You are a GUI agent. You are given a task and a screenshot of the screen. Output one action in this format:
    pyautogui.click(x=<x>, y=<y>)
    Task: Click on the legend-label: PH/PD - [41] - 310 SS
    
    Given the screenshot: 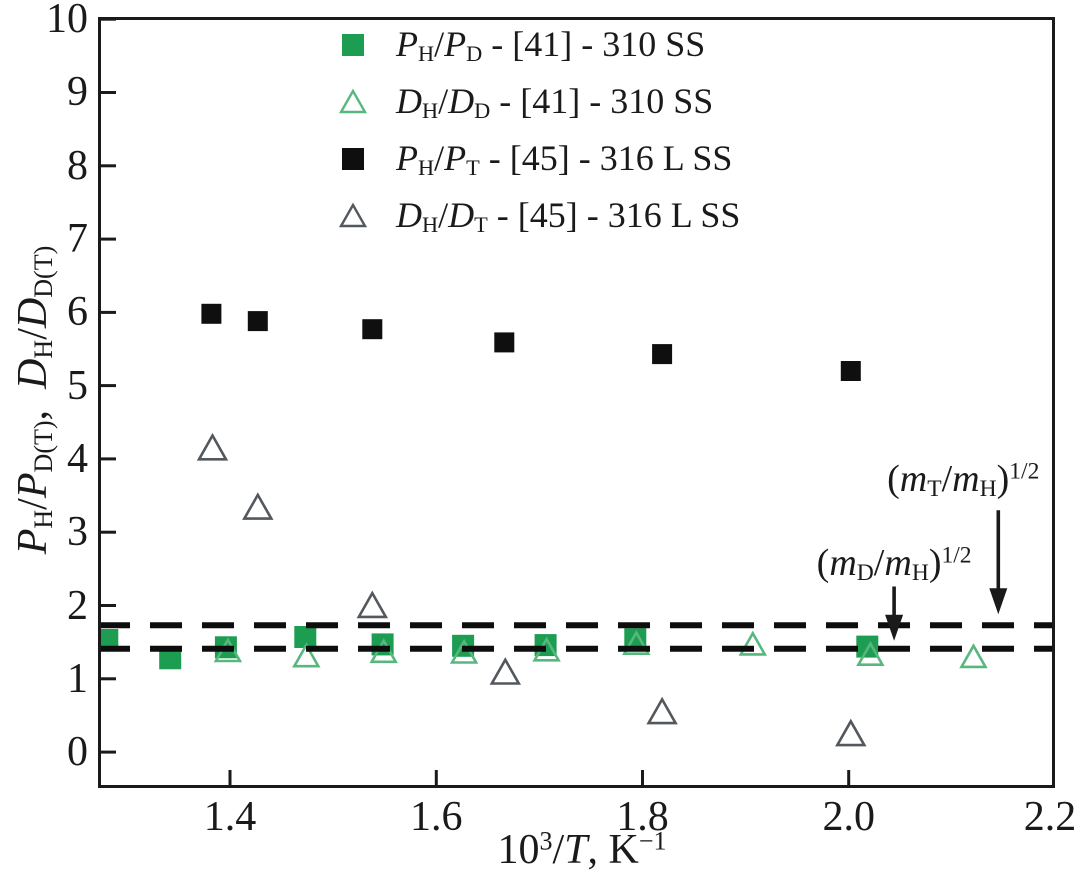 What is the action you would take?
    pyautogui.click(x=550, y=45)
    